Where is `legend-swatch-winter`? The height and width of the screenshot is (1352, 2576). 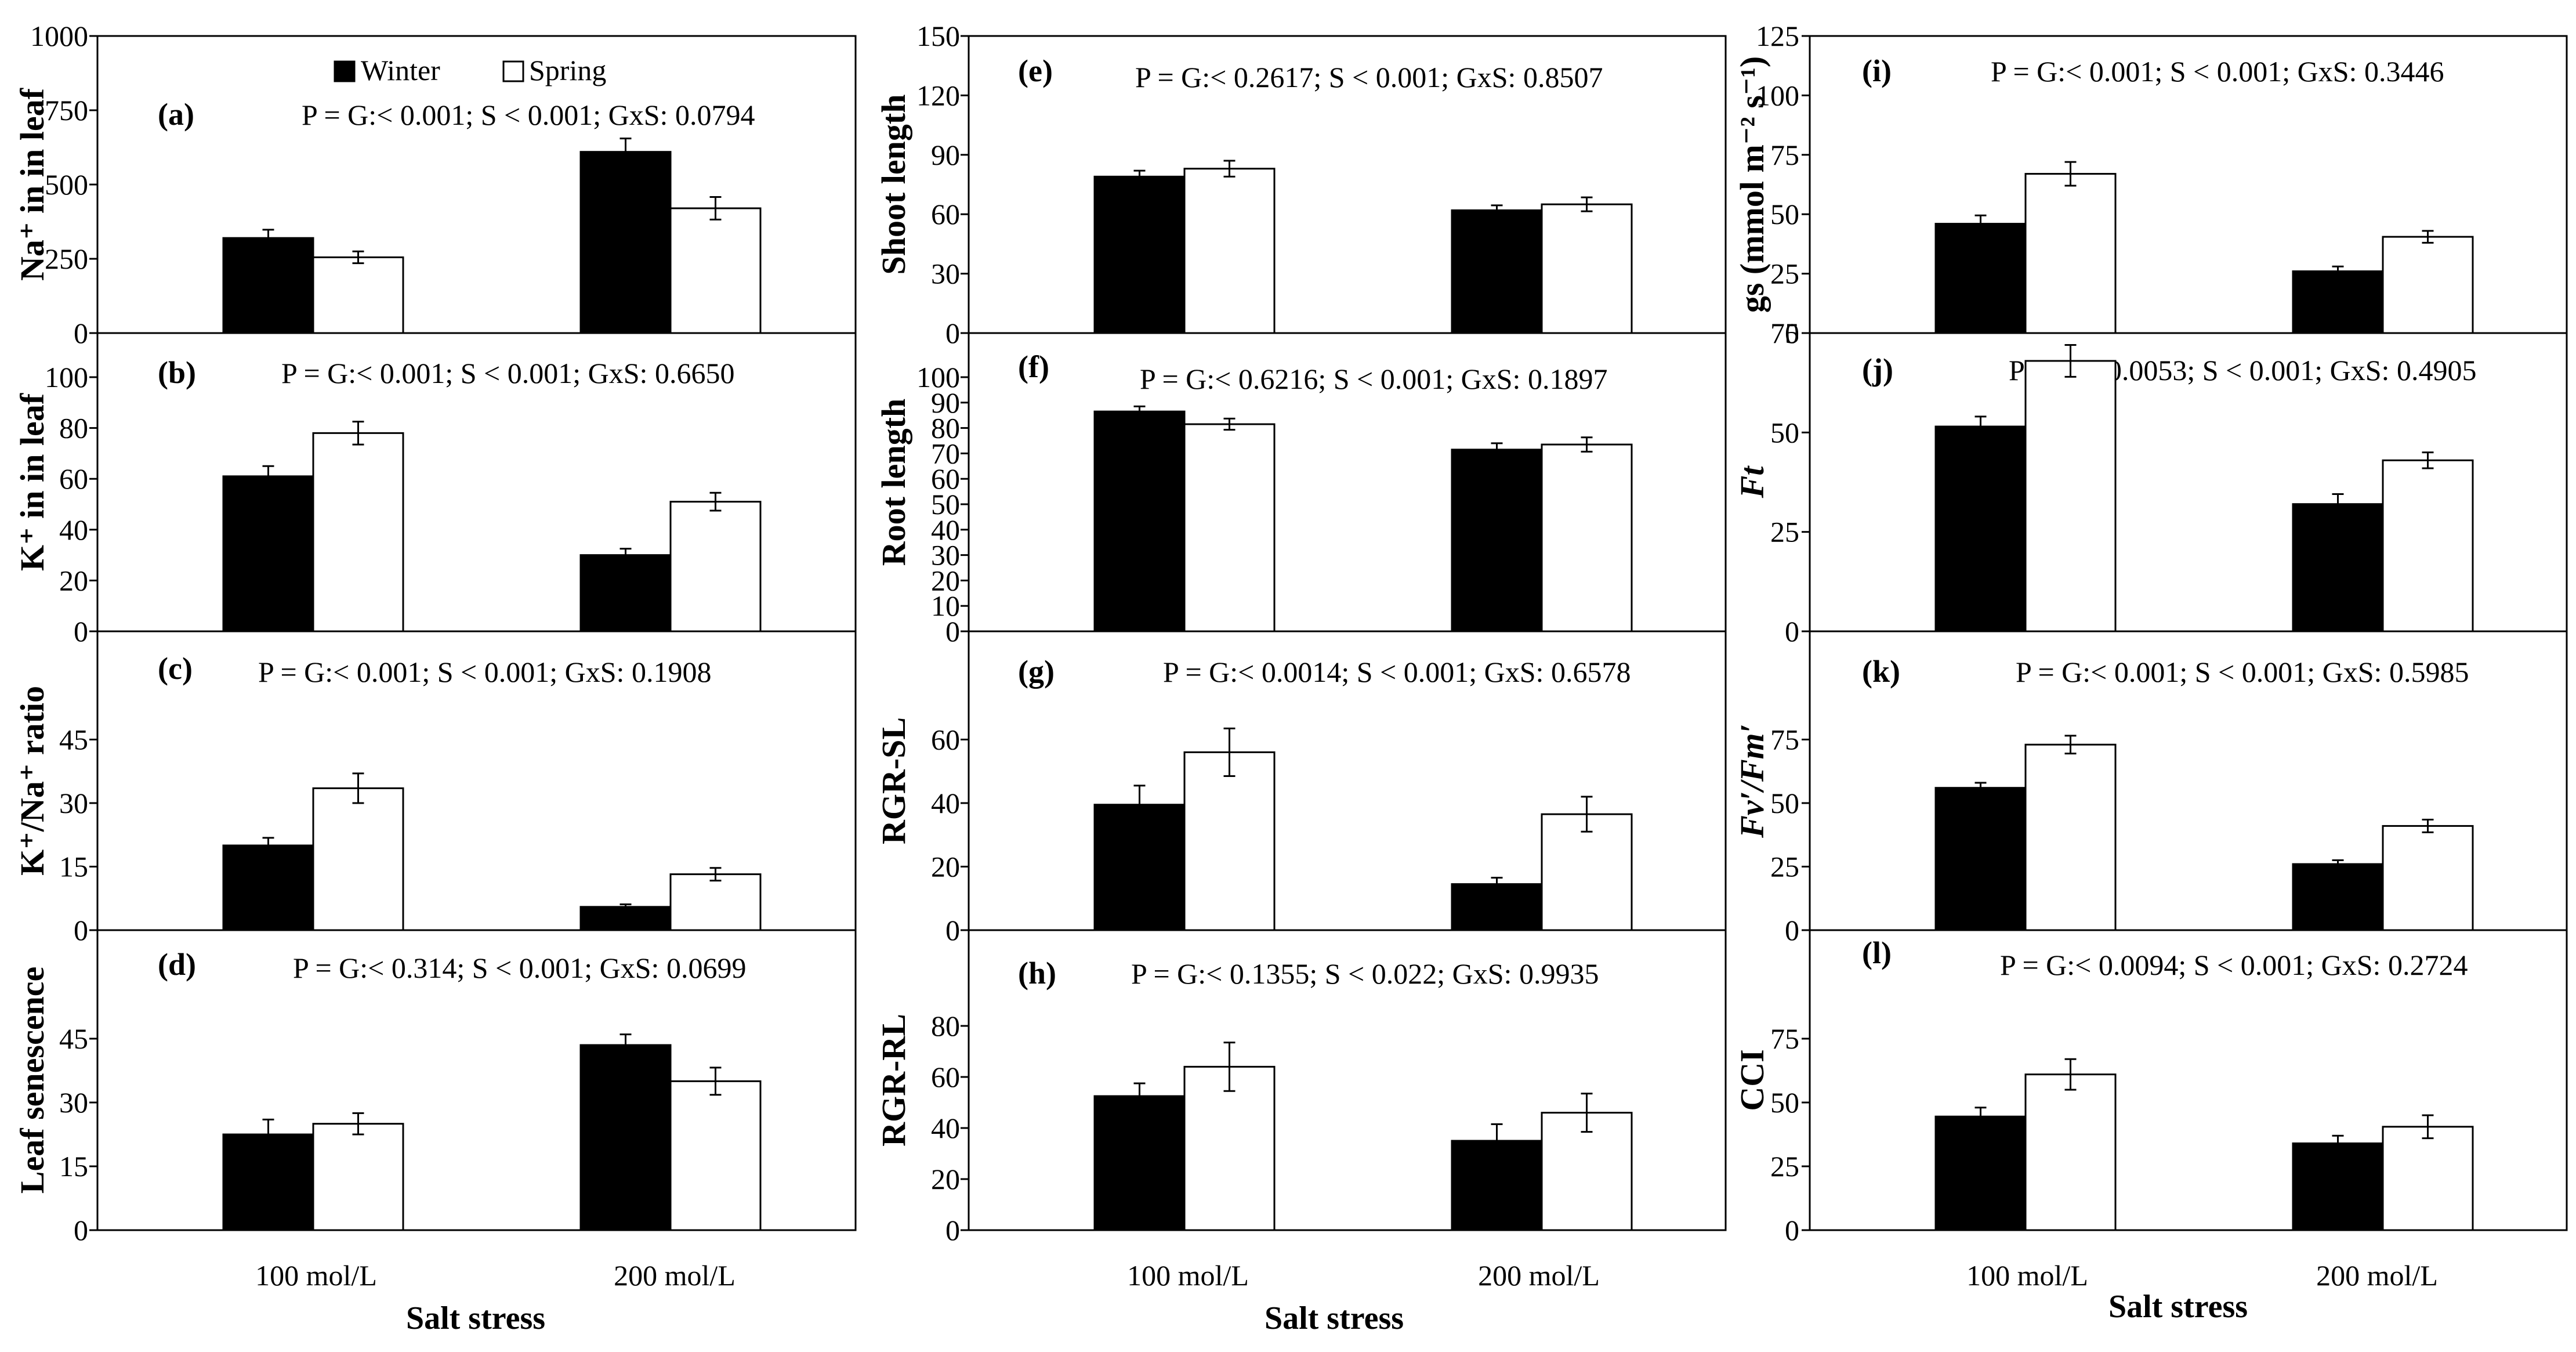 legend-swatch-winter is located at coordinates (345, 71).